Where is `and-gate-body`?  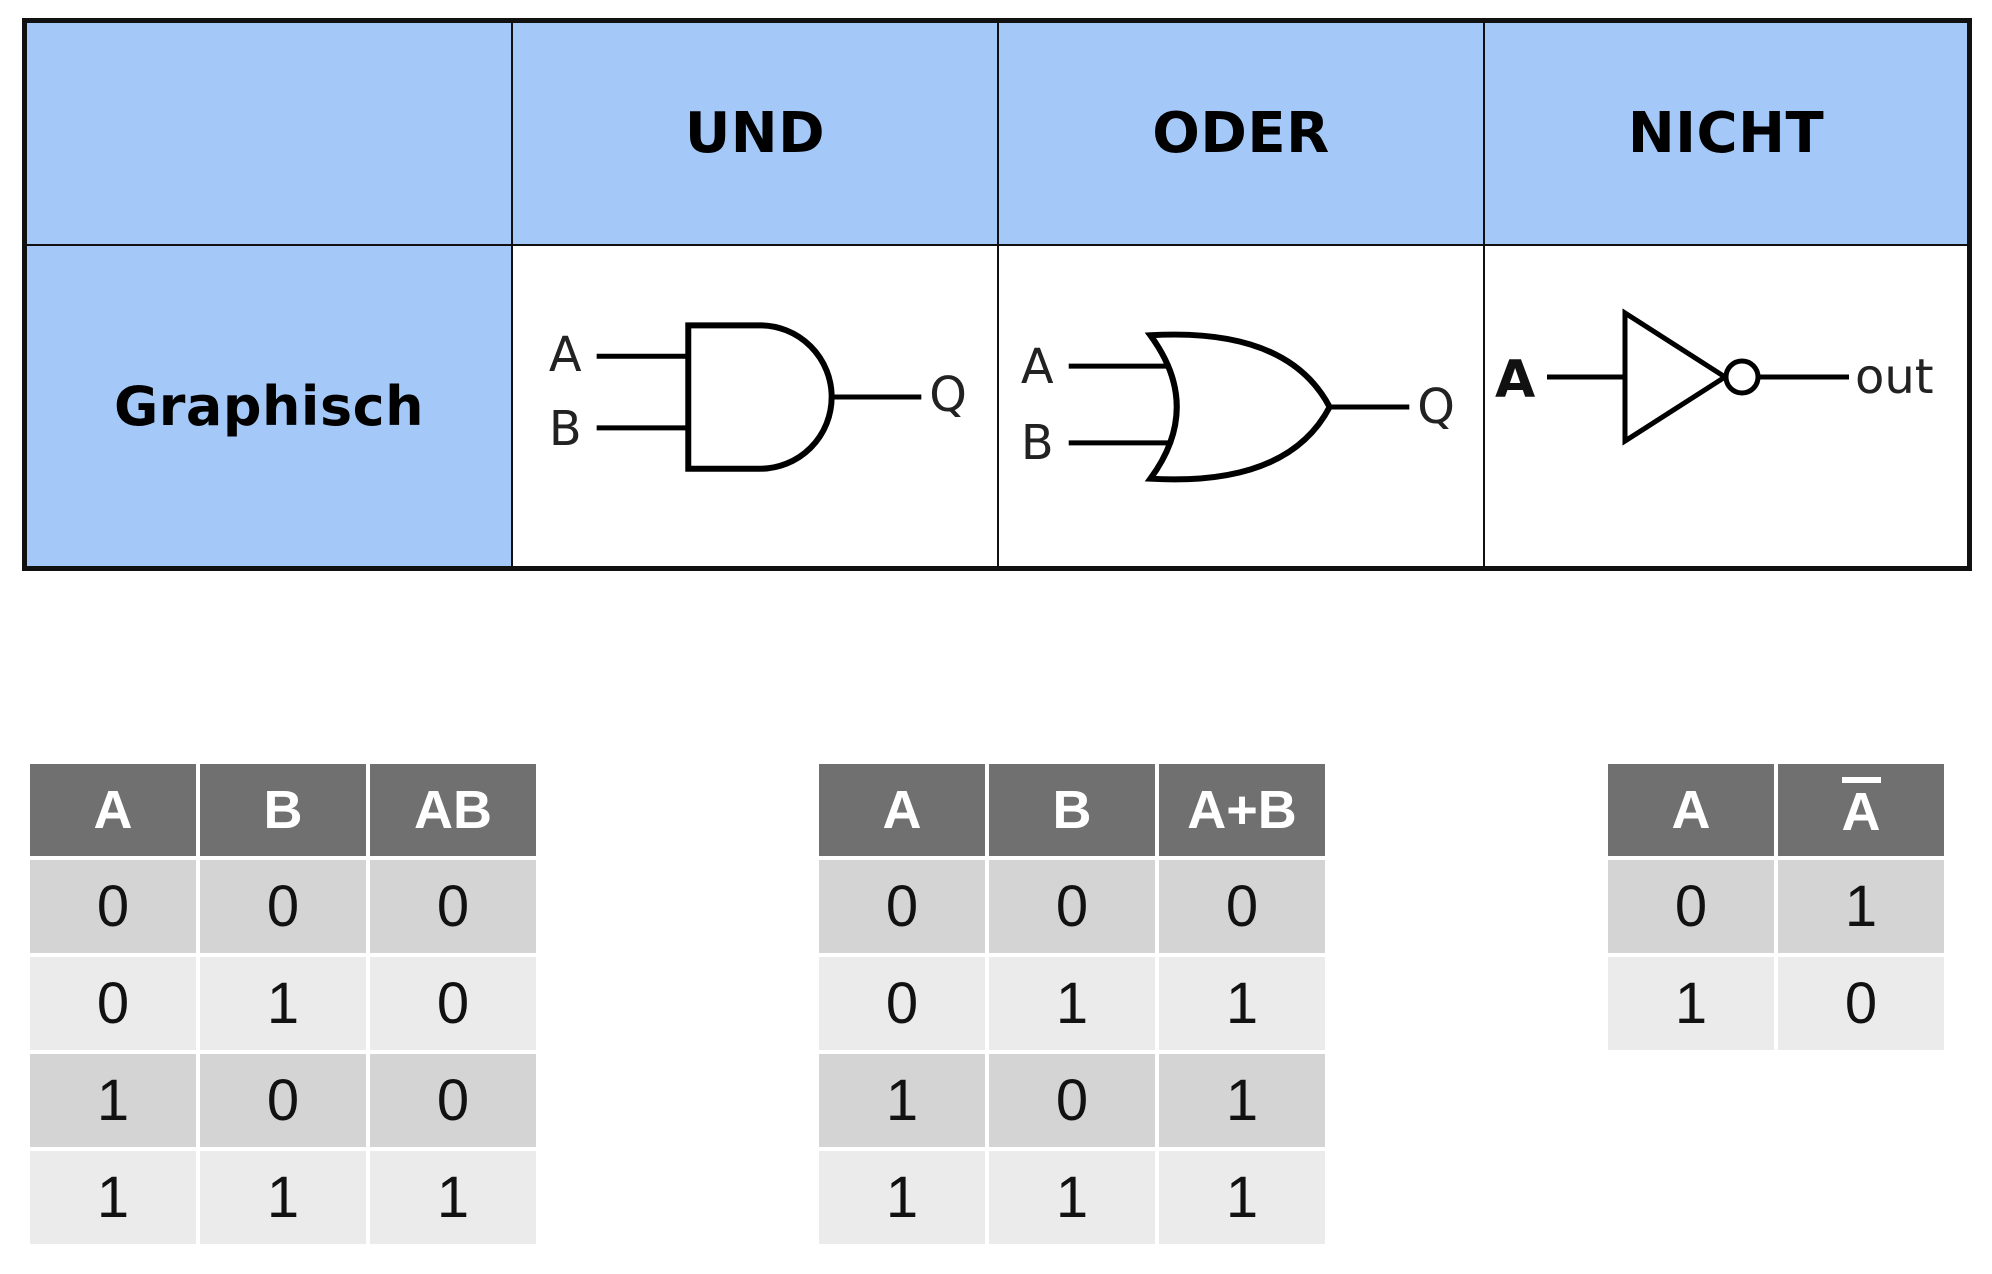 and-gate-body is located at coordinates (760, 397).